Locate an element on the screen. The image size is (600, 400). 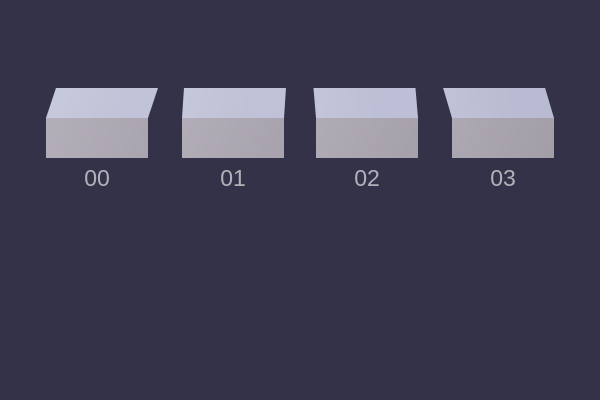
box-label: 01 is located at coordinates (233, 178).